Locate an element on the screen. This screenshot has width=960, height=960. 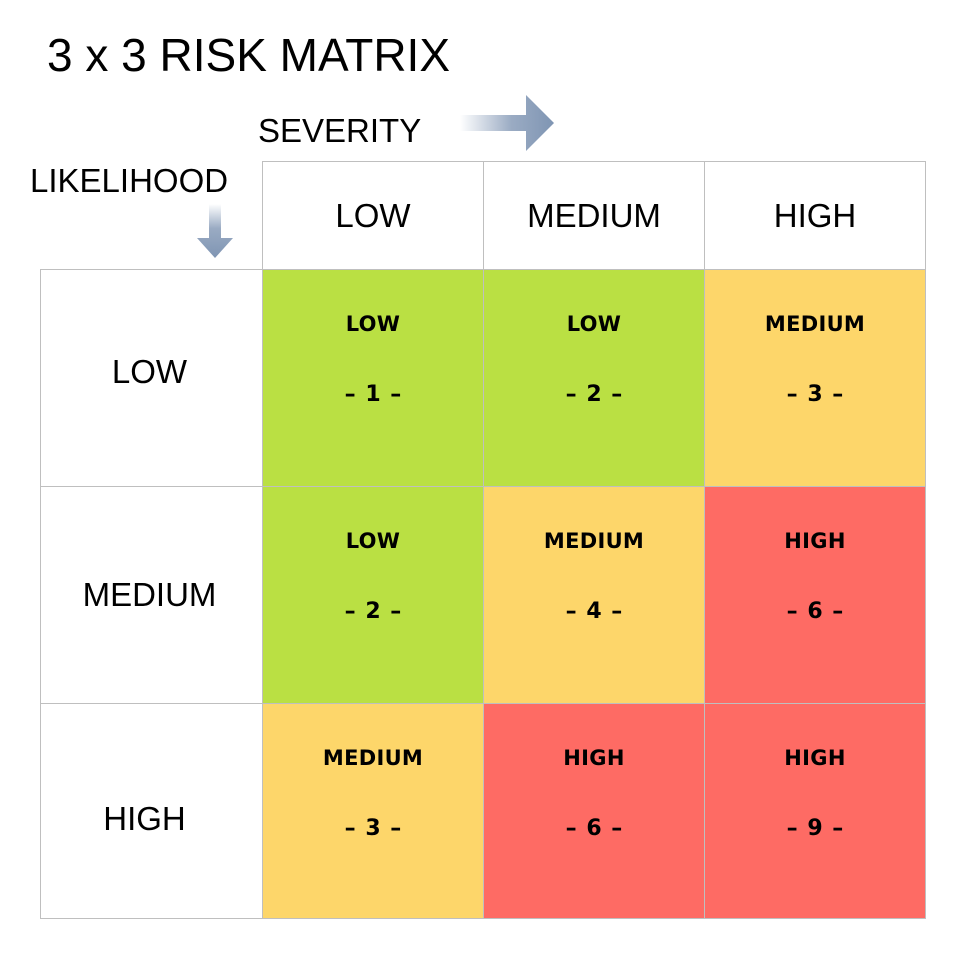
risk-cell: LOW – 1 – is located at coordinates (373, 378).